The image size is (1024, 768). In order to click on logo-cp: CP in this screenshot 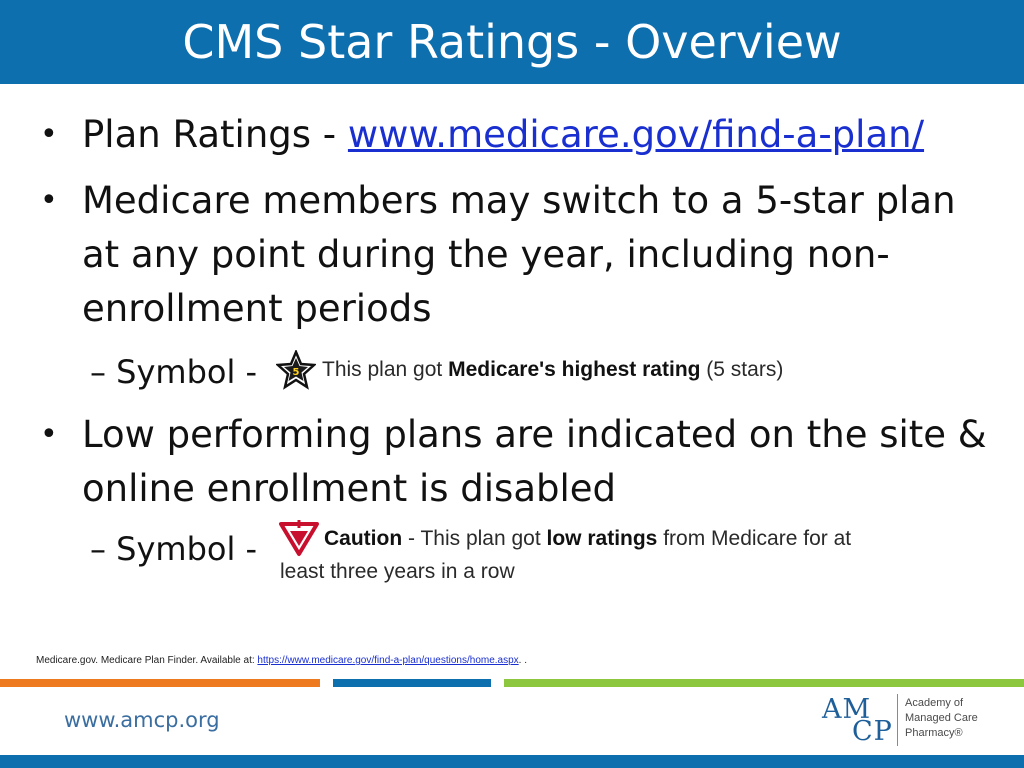, I will do `click(872, 731)`.